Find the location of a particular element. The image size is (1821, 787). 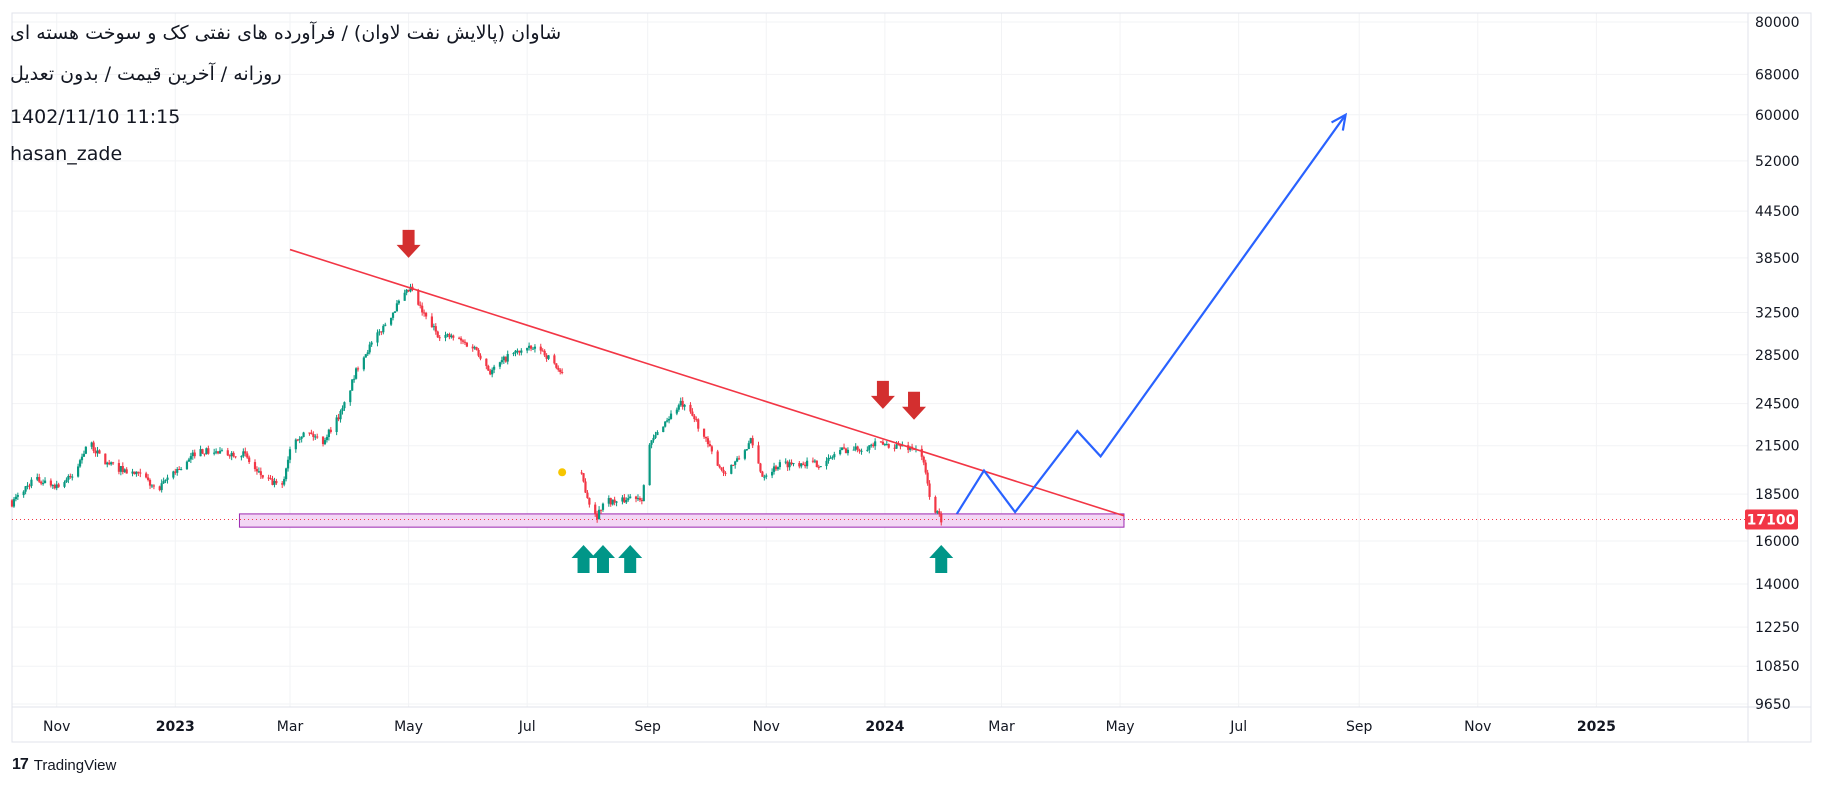

support-zone is located at coordinates (681, 520).